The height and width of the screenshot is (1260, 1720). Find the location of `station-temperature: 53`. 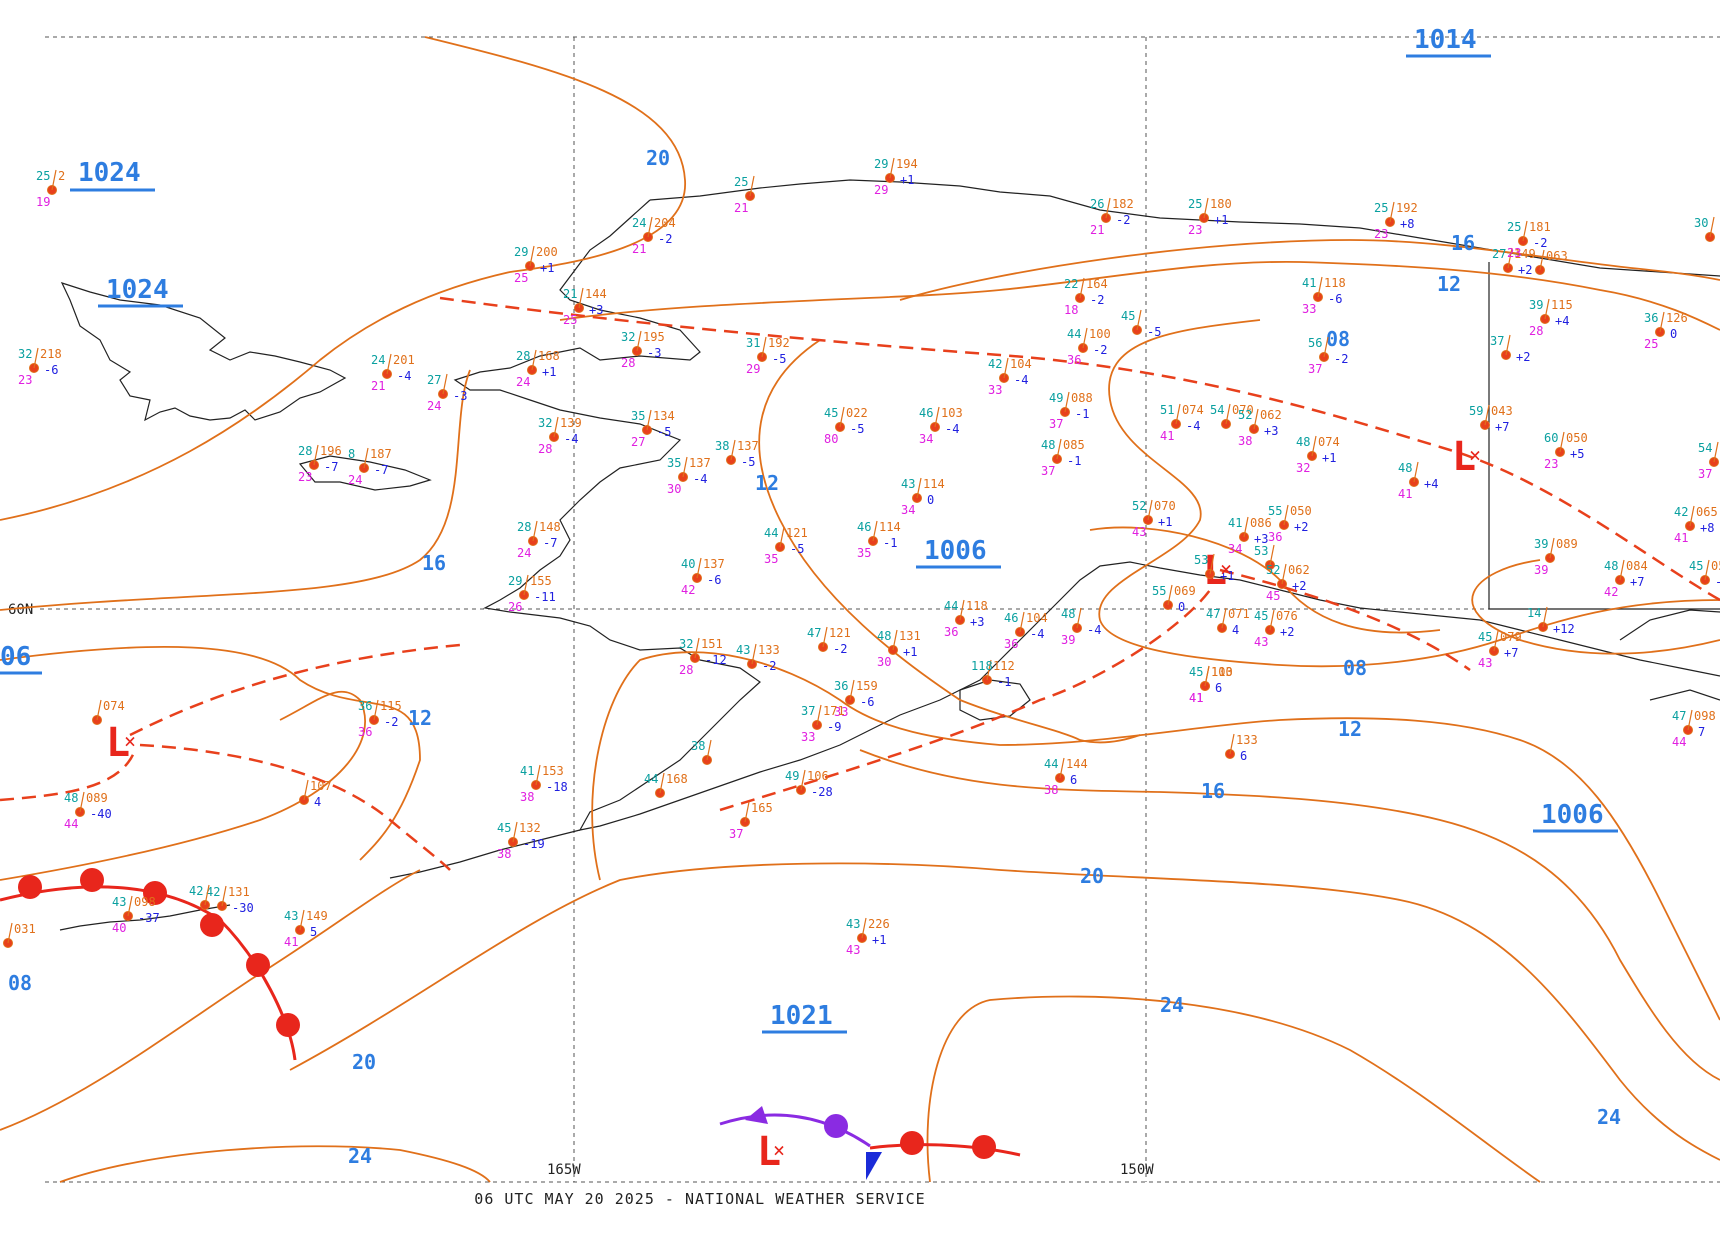

station-temperature: 53 is located at coordinates (1201, 560).